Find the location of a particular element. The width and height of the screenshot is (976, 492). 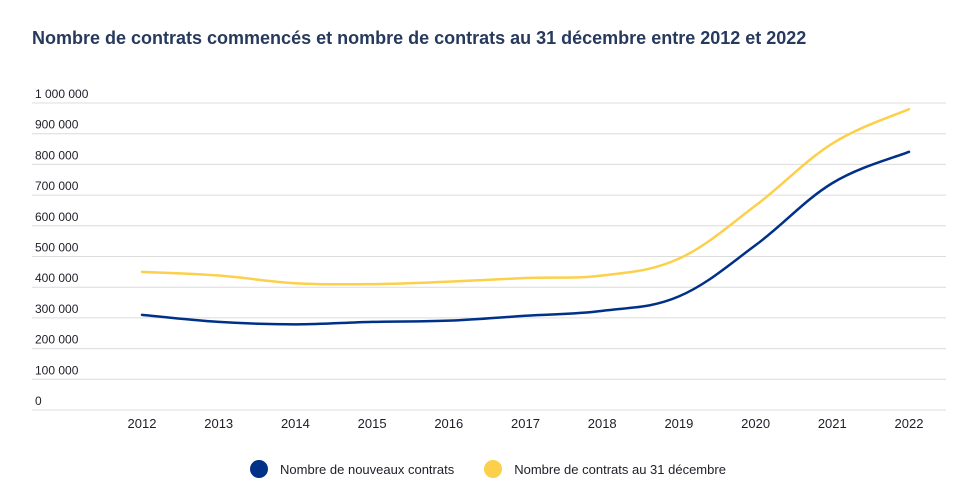

y-tick-label: 500 000 is located at coordinates (57, 248).